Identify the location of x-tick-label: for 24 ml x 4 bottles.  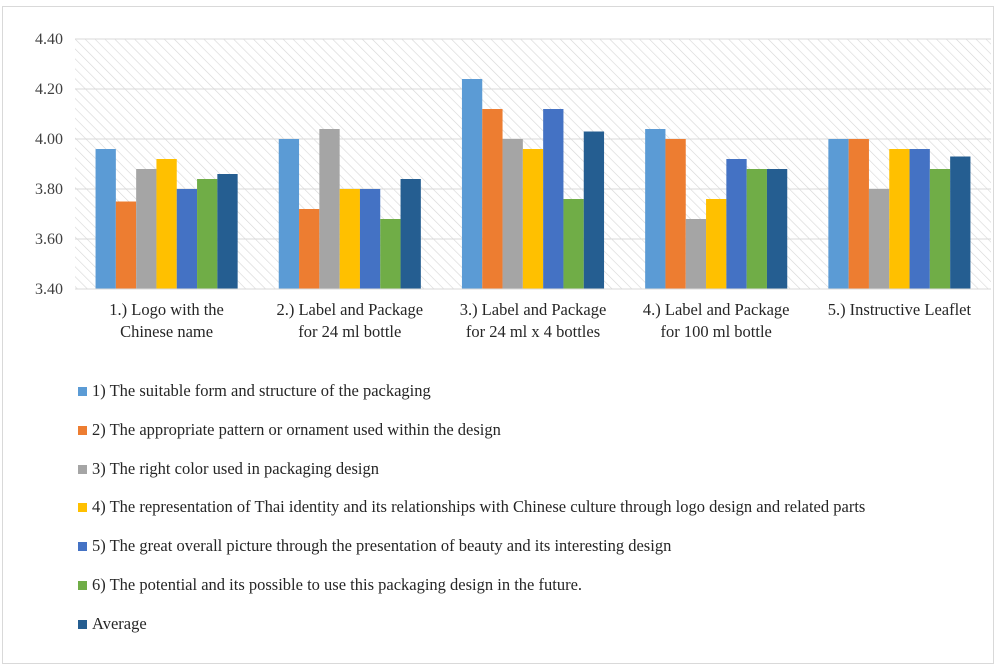
(533, 331).